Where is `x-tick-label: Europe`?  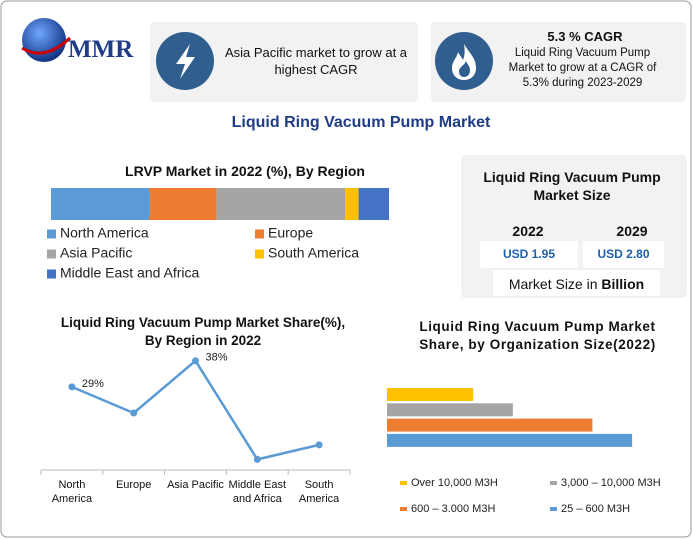
x-tick-label: Europe is located at coordinates (133, 485).